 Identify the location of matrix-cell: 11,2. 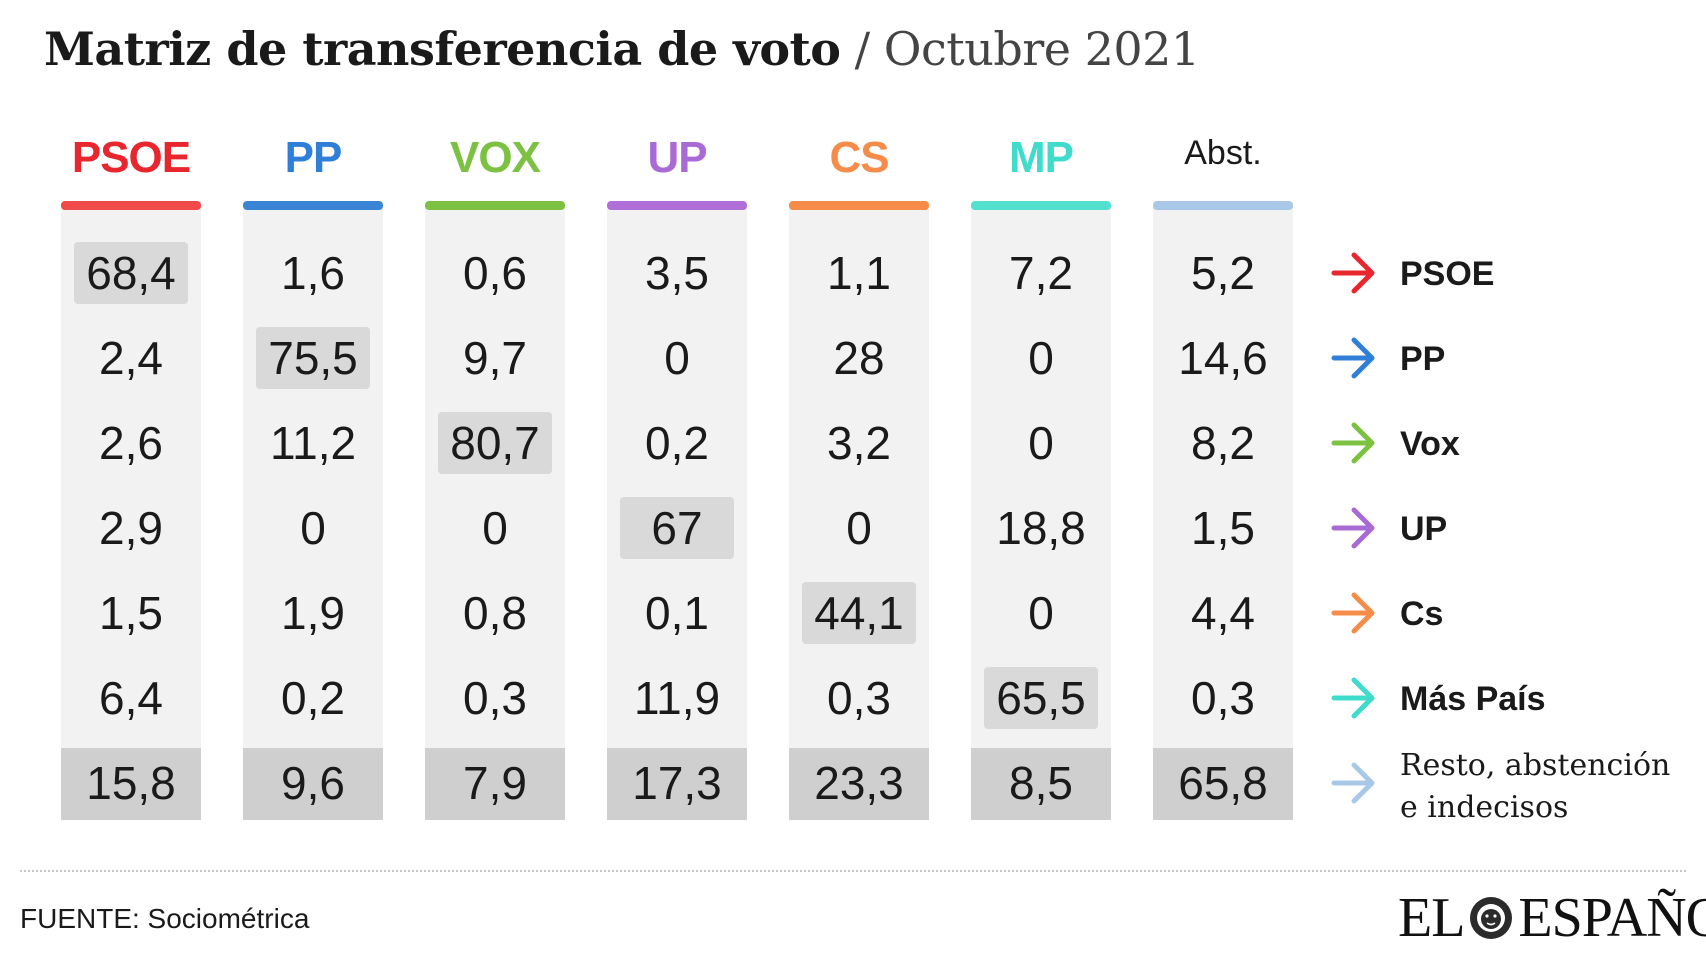
(313, 443).